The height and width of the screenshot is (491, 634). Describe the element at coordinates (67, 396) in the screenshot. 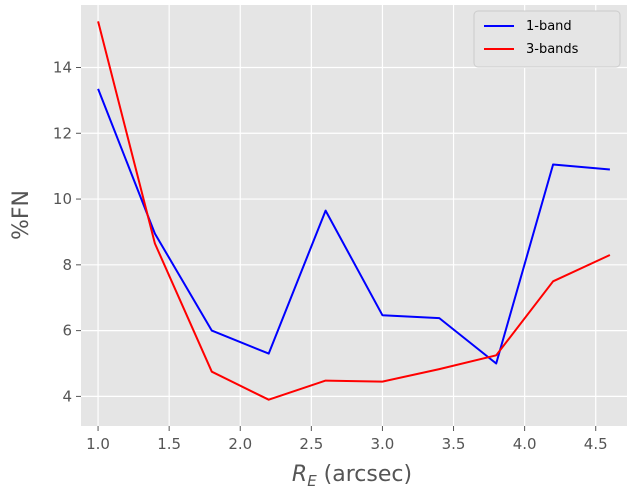

I see `y-tick-label: 4` at that location.